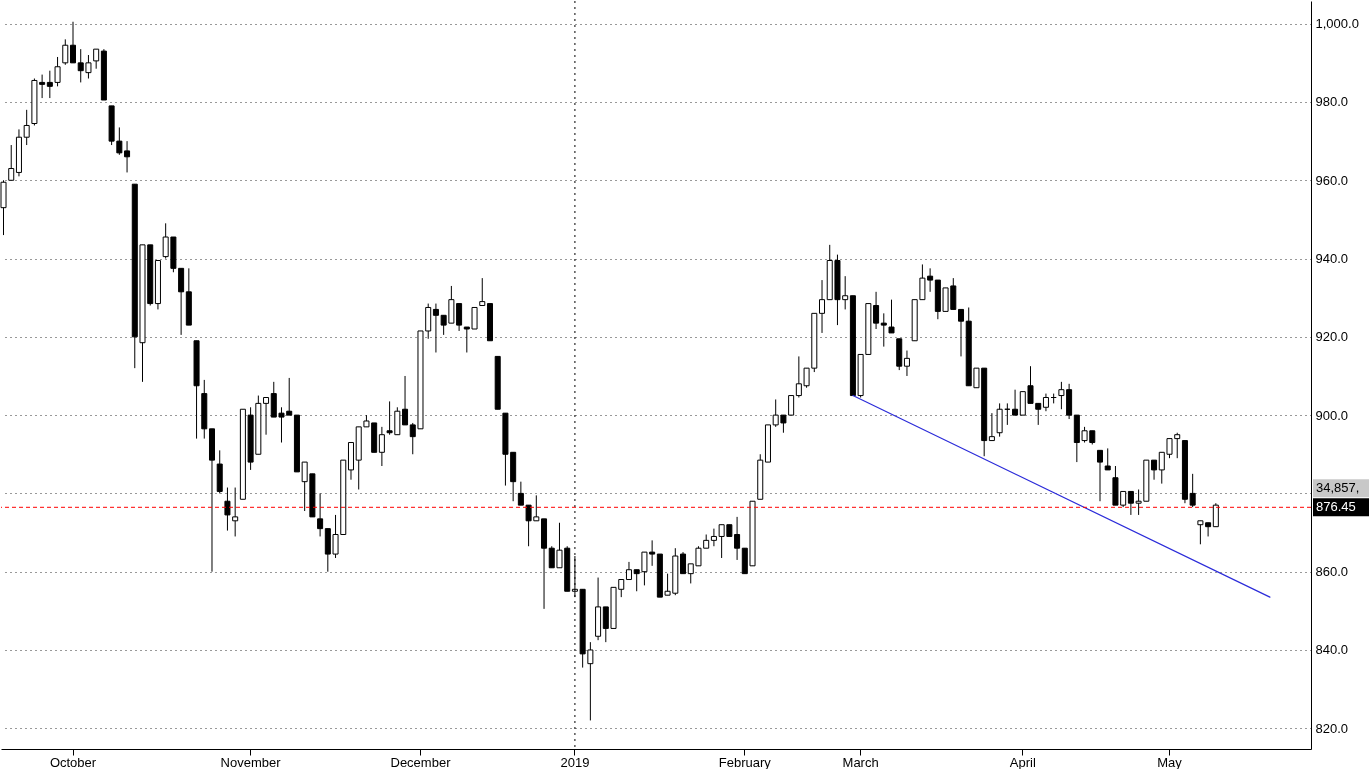 The width and height of the screenshot is (1369, 769). Describe the element at coordinates (1336, 507) in the screenshot. I see `ref-line-label: 876.45` at that location.